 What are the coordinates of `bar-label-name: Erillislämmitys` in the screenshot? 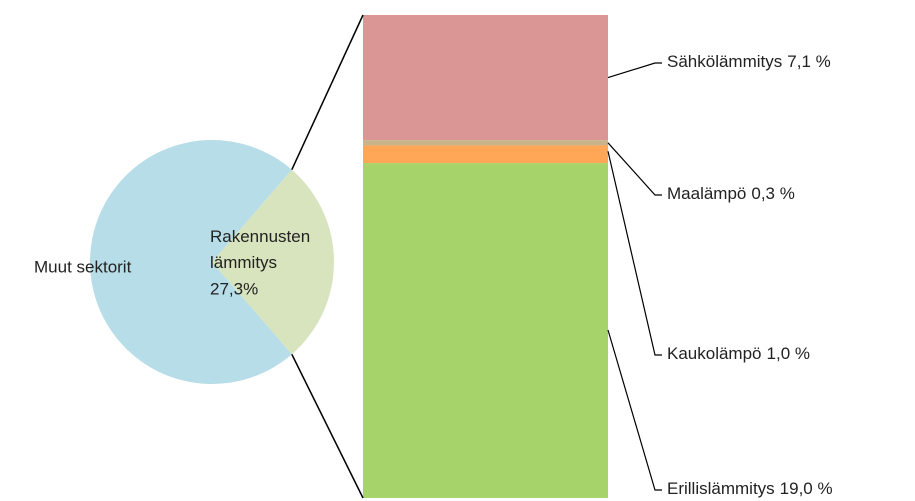 It's located at (721, 488).